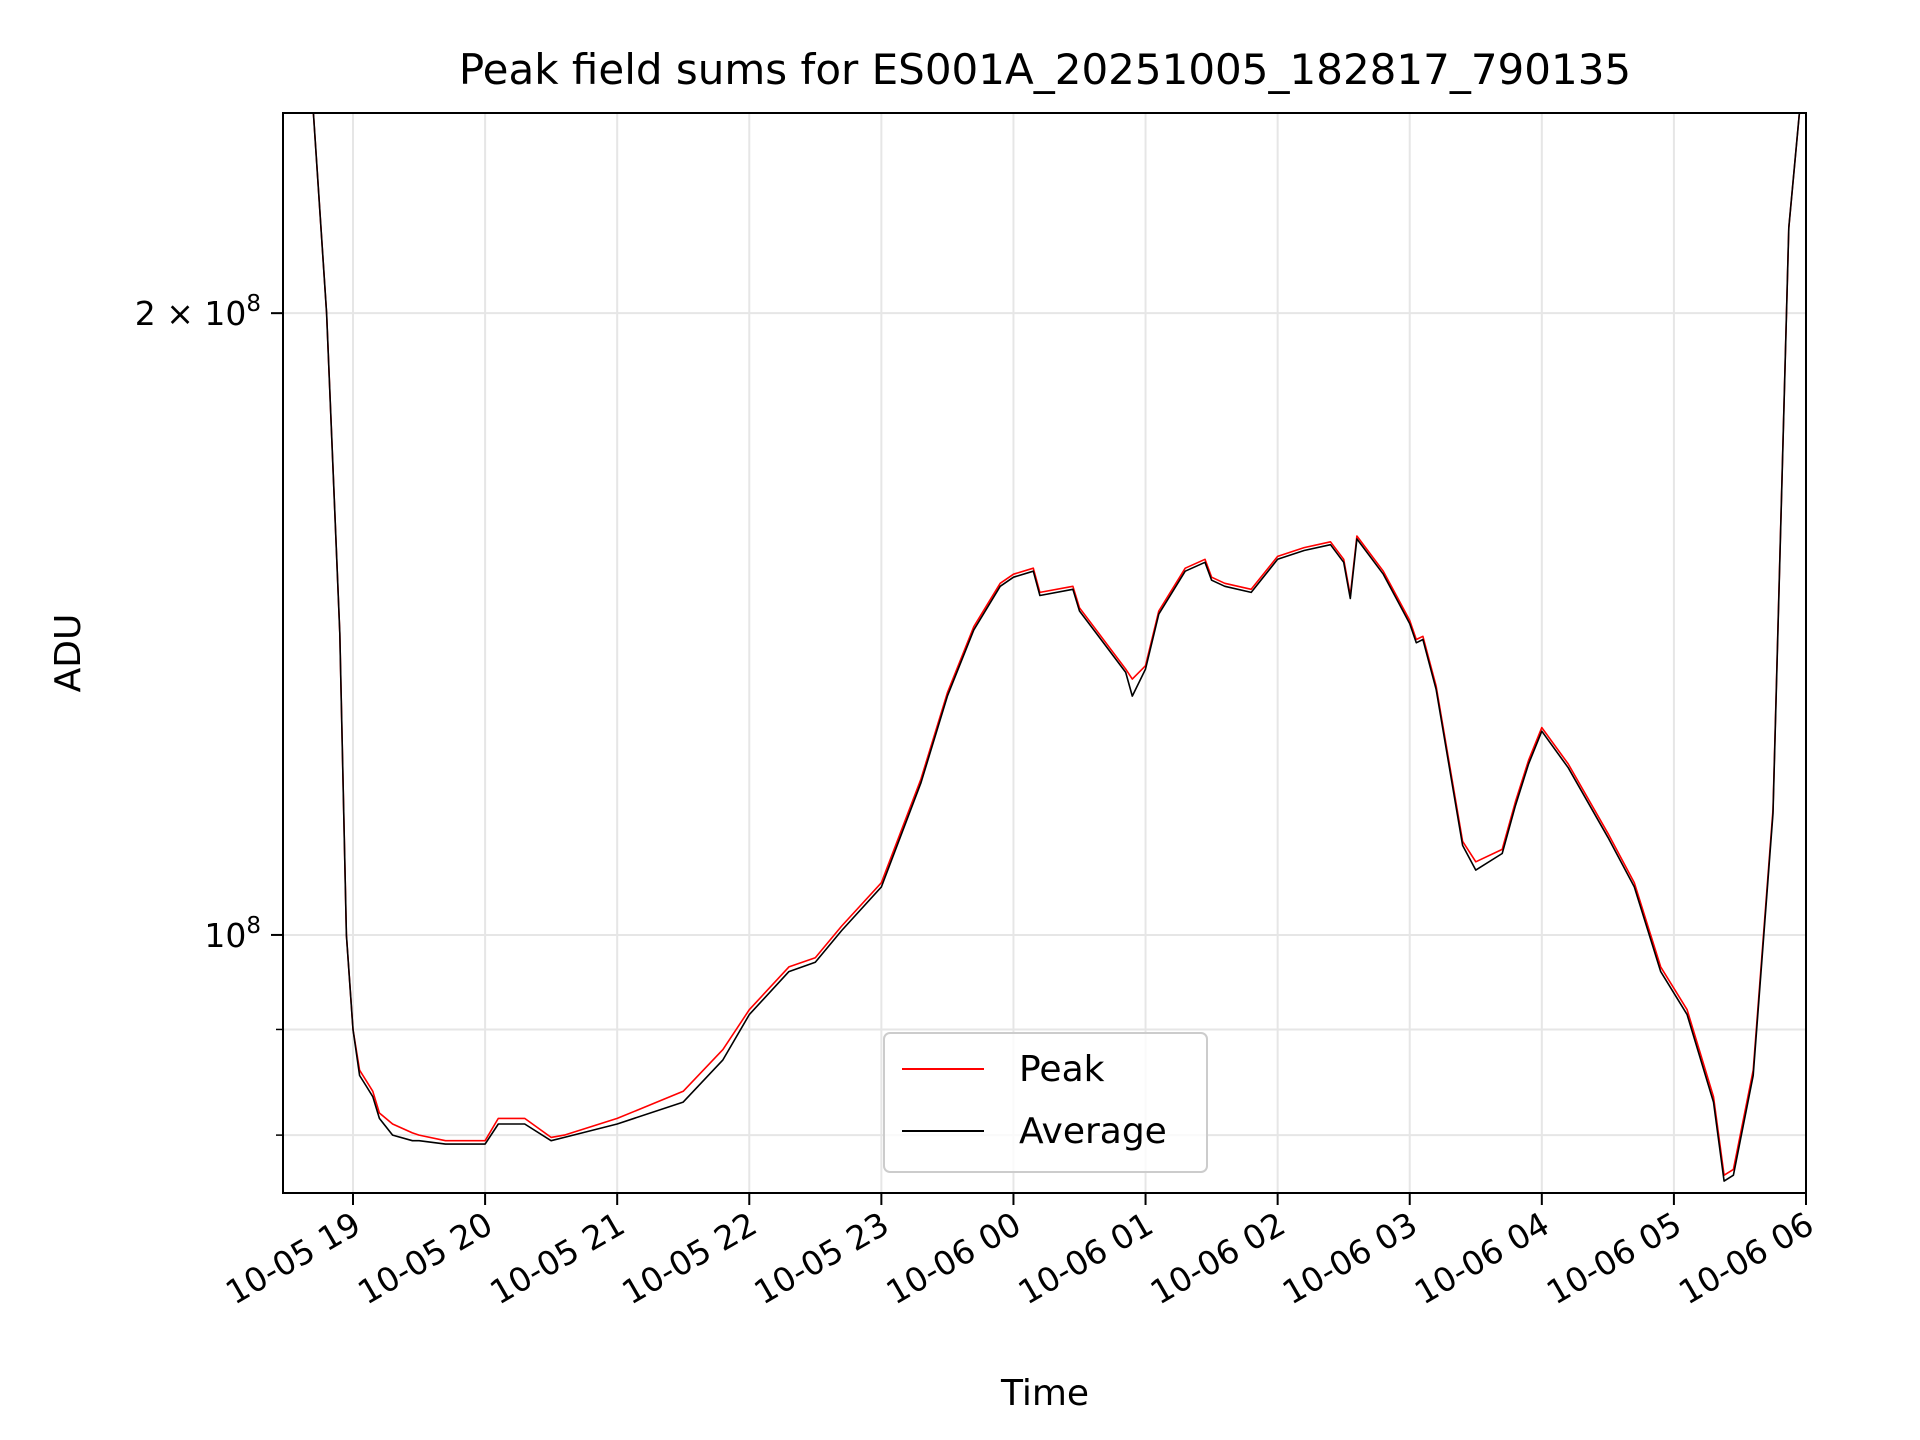  I want to click on y-tick-base: 10, so click(225, 935).